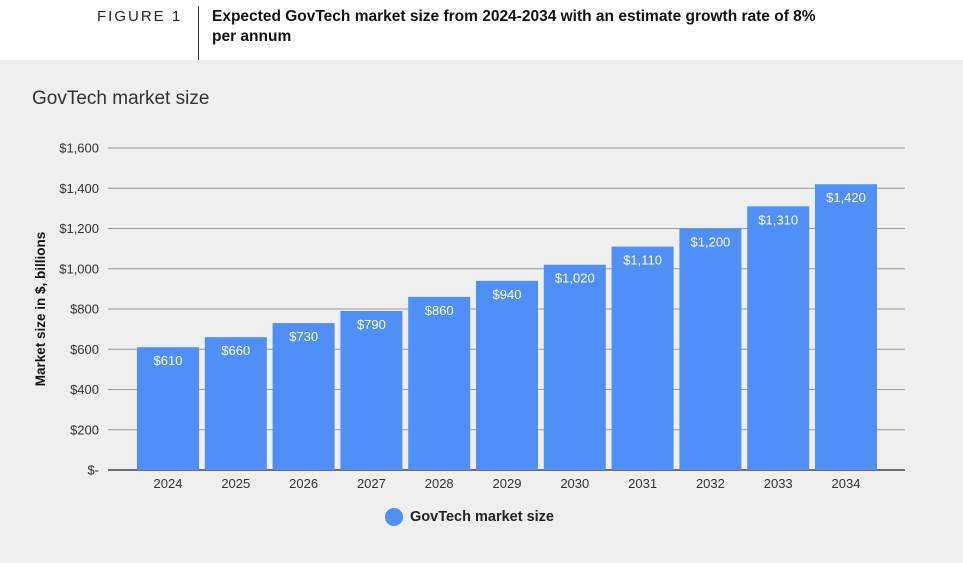 The image size is (963, 563). Describe the element at coordinates (846, 483) in the screenshot. I see `x-tick-label: 2034` at that location.